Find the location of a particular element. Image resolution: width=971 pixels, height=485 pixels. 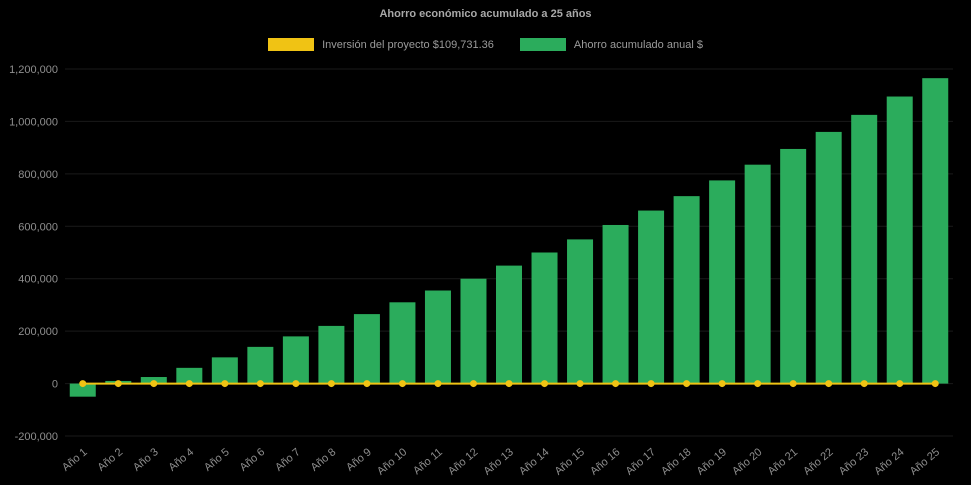

x-tick-label: Año 24 is located at coordinates (889, 462).